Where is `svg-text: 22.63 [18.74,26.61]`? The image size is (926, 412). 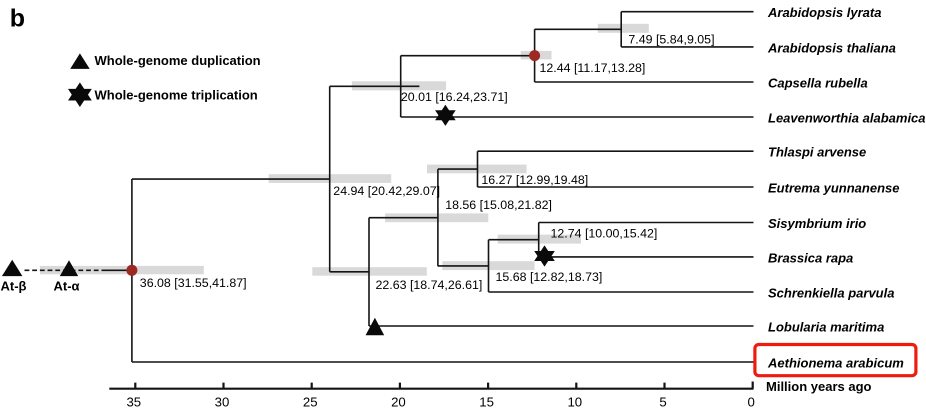
svg-text: 22.63 [18.74,26.61] is located at coordinates (429, 285).